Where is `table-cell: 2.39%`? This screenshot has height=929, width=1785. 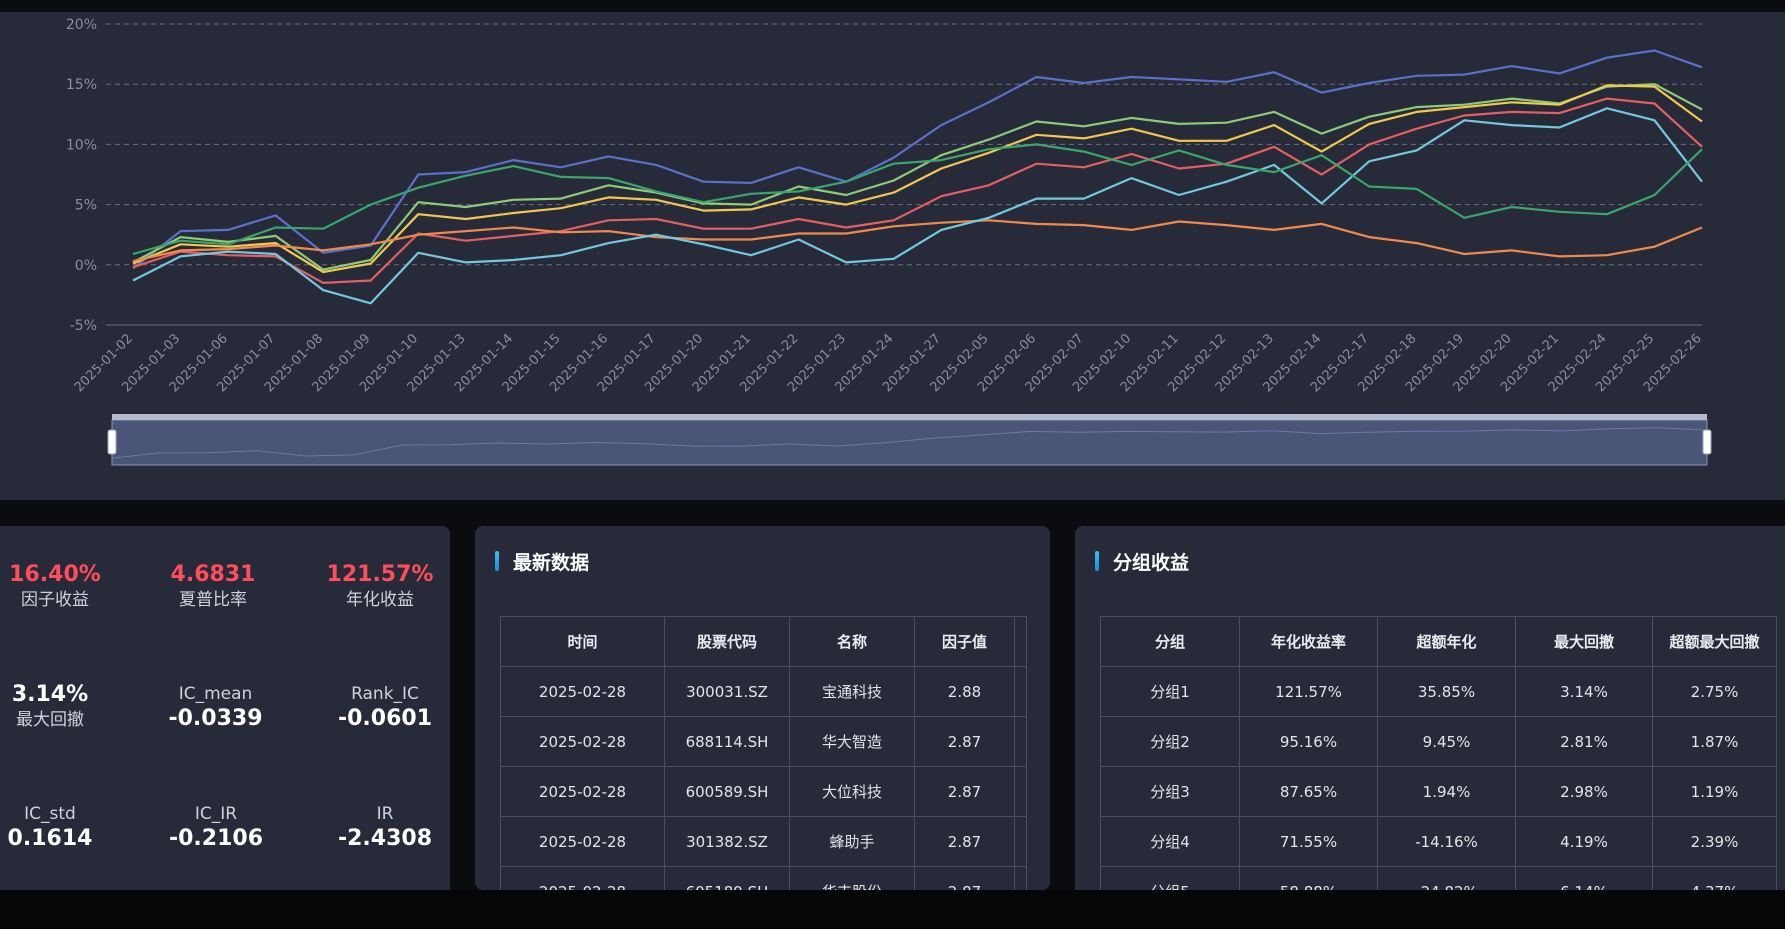
table-cell: 2.39% is located at coordinates (1714, 841).